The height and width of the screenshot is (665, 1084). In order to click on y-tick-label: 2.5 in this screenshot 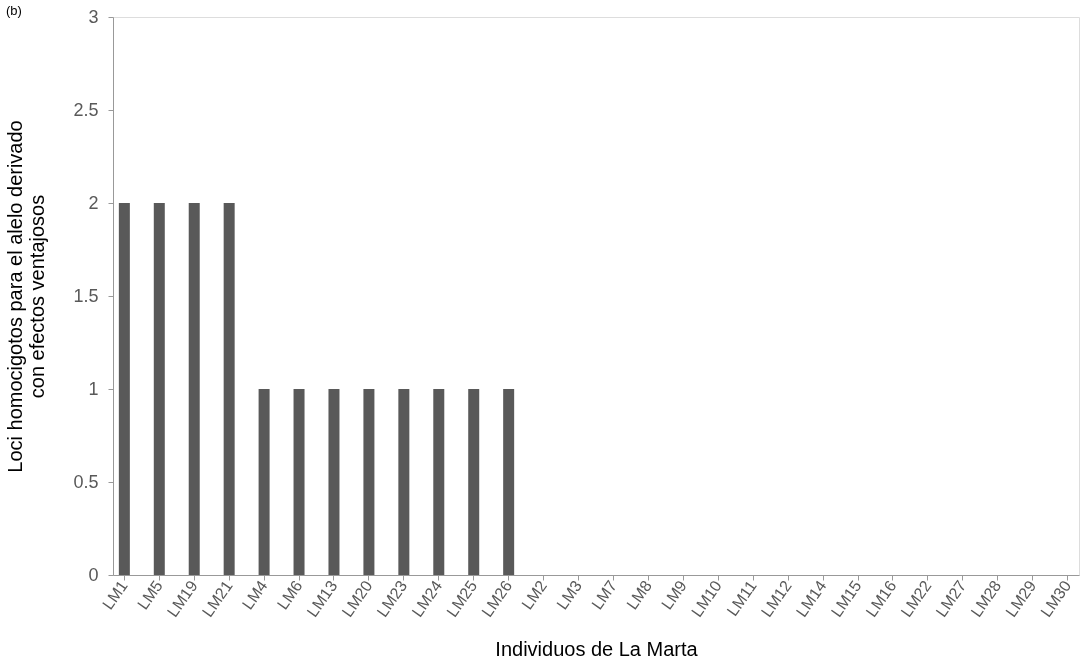, I will do `click(86, 109)`.